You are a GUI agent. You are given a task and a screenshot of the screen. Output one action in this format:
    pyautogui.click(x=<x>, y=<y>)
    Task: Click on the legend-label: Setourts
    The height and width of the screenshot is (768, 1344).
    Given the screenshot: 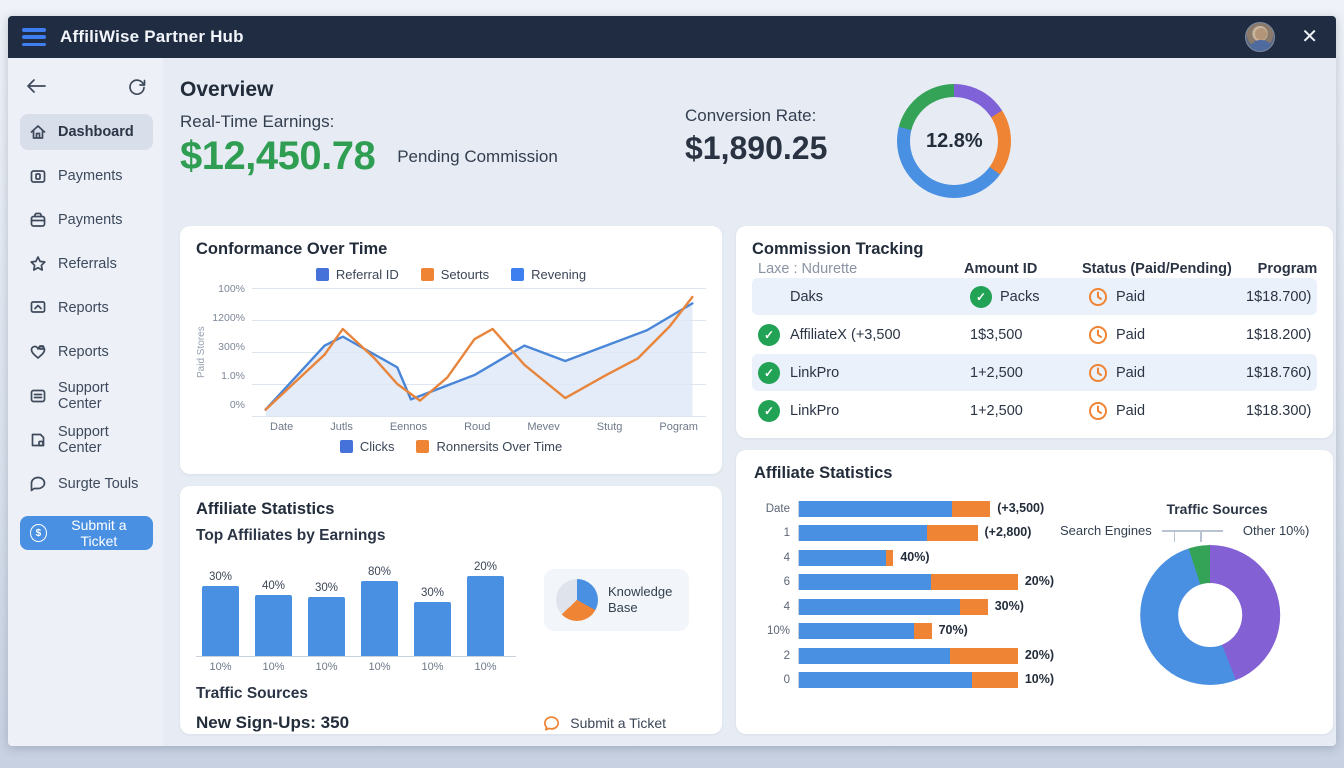 What is the action you would take?
    pyautogui.click(x=465, y=274)
    